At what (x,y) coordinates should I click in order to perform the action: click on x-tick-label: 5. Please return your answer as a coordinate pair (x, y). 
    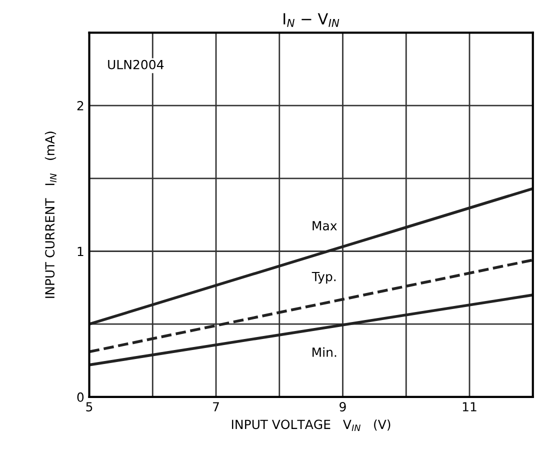
    Looking at the image, I should click on (89, 407).